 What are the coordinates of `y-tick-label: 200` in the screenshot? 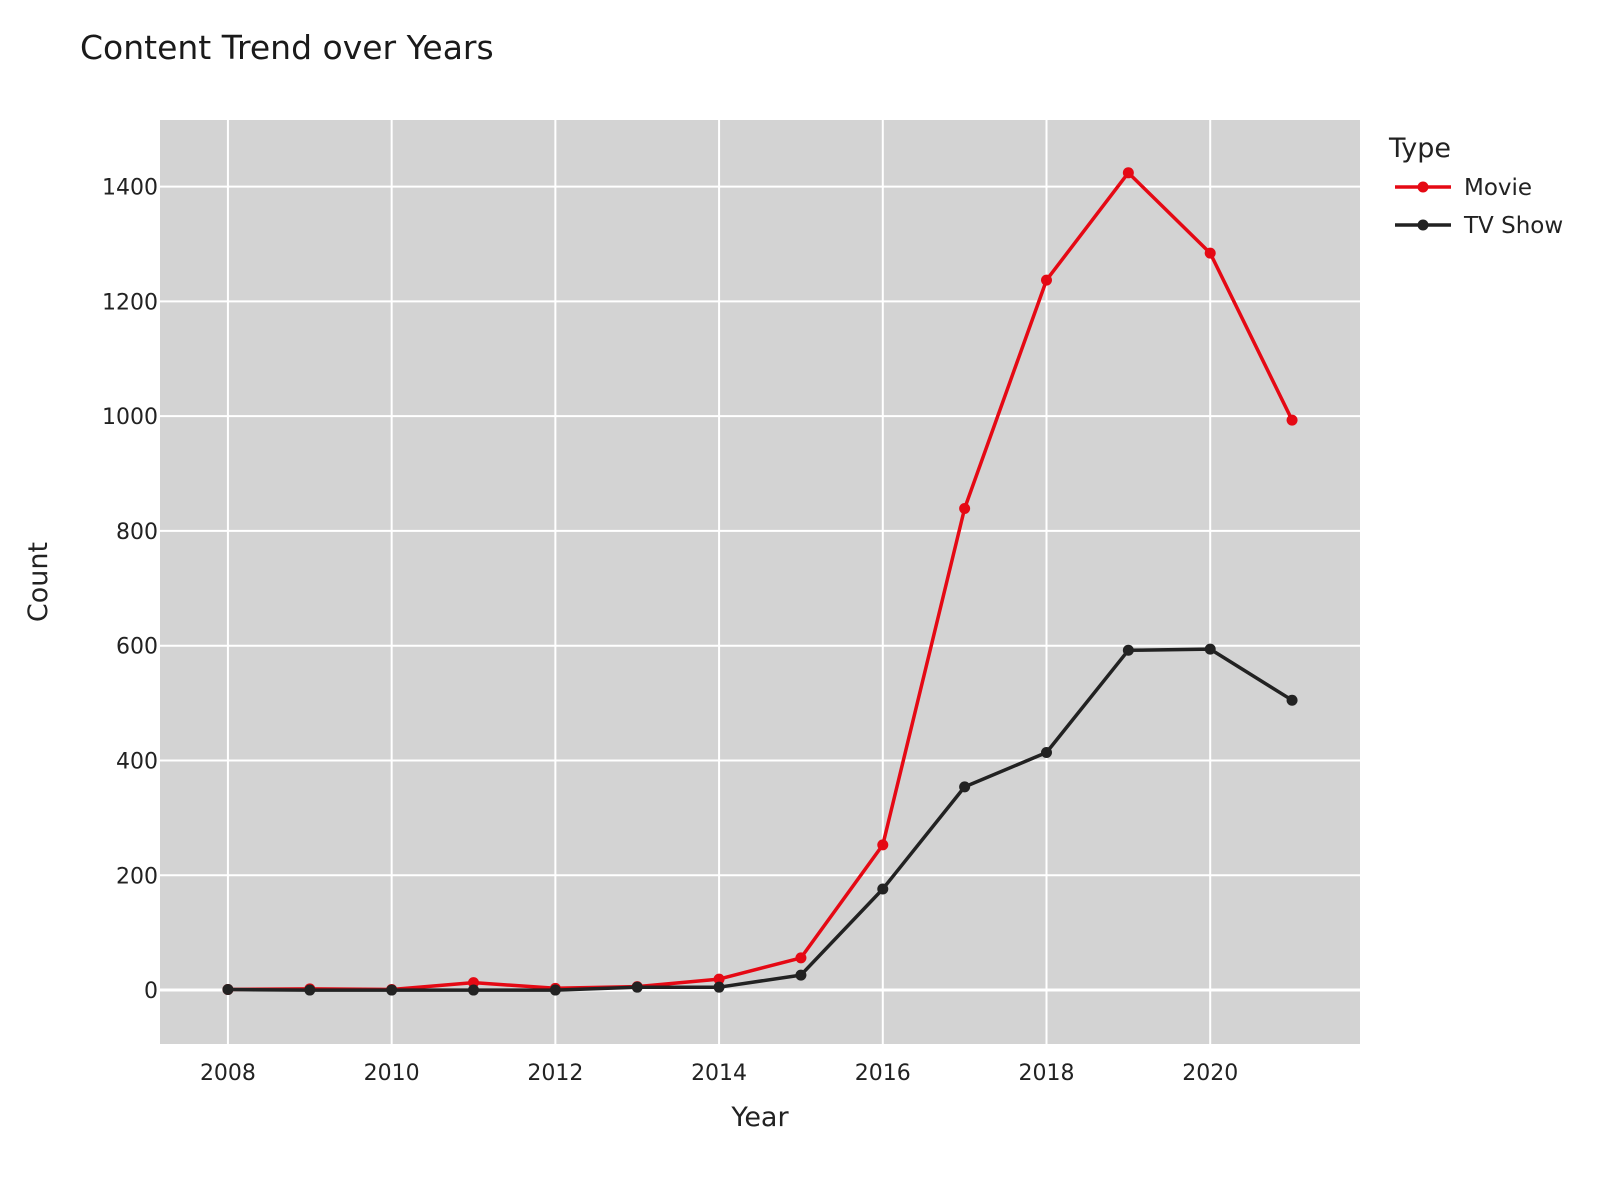 It's located at (137, 876).